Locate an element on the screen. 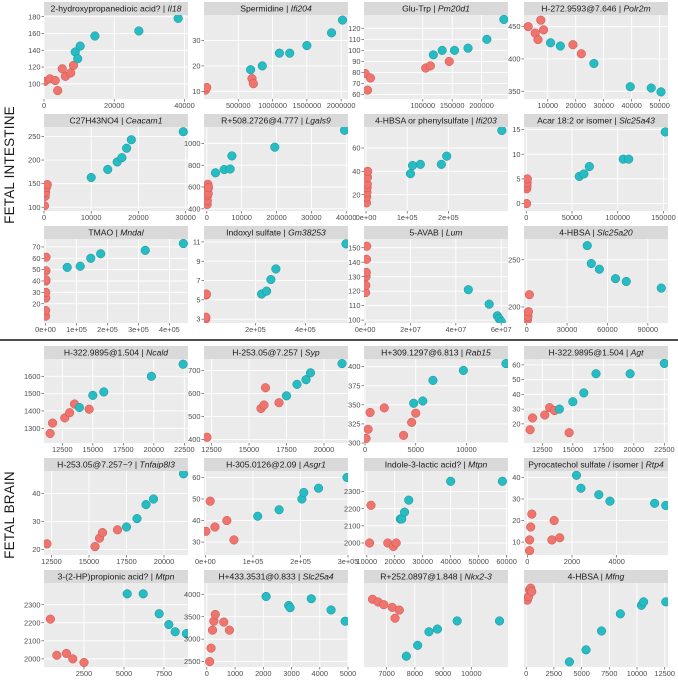 Image resolution: width=678 pixels, height=693 pixels. y-tick-label: 2100 is located at coordinates (32, 640).